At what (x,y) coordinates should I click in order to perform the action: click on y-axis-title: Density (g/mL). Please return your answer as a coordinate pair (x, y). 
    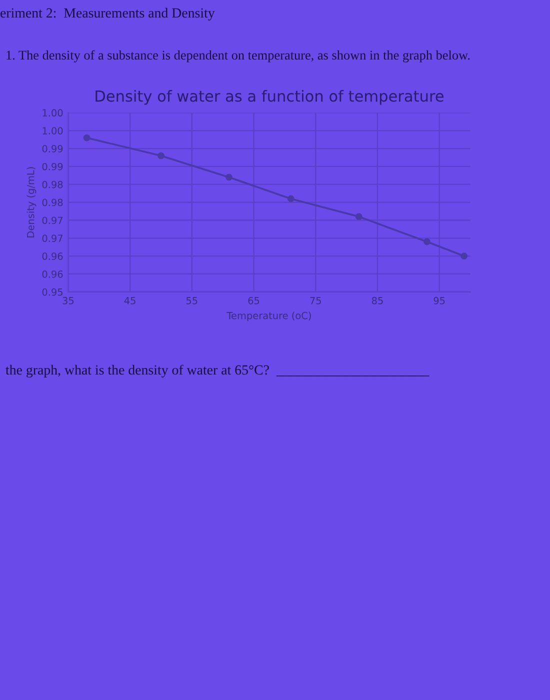
    Looking at the image, I should click on (31, 202).